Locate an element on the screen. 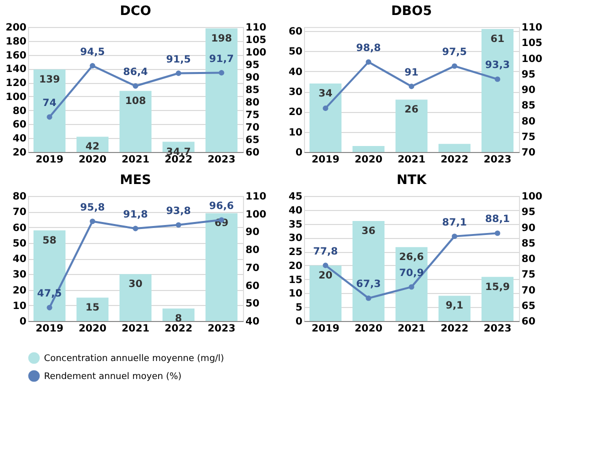  y-tick-label: 120 is located at coordinates (16, 84).